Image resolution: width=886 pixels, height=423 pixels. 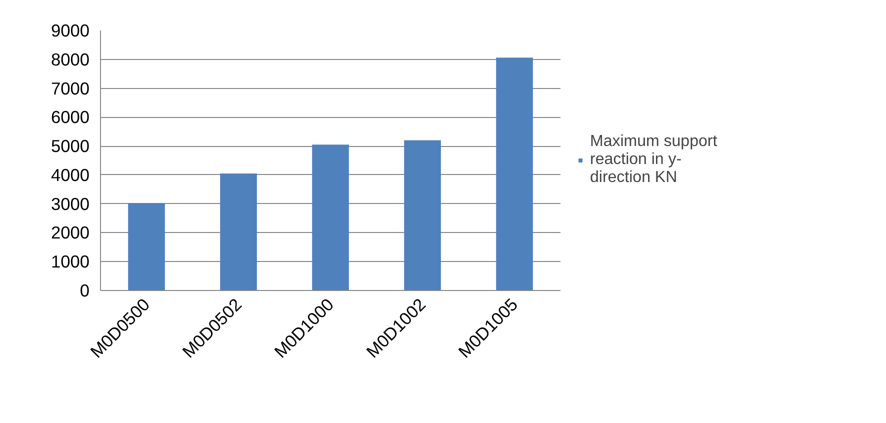 I want to click on y-tick-label: 1000, so click(x=70, y=262).